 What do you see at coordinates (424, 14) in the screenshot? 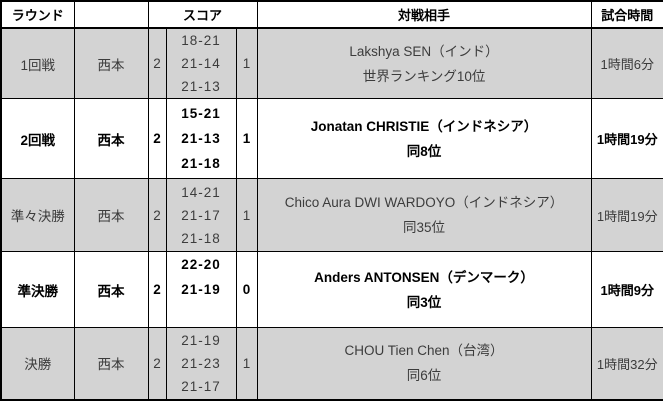
I see `header-opponent: 対戦相手` at bounding box center [424, 14].